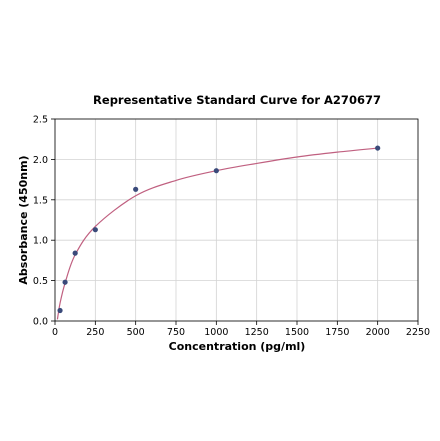 This screenshot has width=440, height=441. Describe the element at coordinates (23, 219) in the screenshot. I see `y-axis-label: Absorbance (450nm)` at that location.